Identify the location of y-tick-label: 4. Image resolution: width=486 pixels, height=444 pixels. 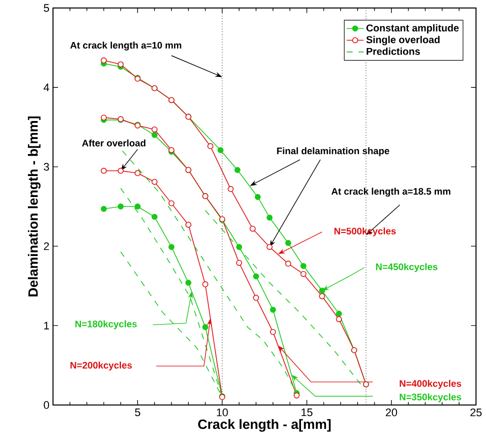
(47, 88).